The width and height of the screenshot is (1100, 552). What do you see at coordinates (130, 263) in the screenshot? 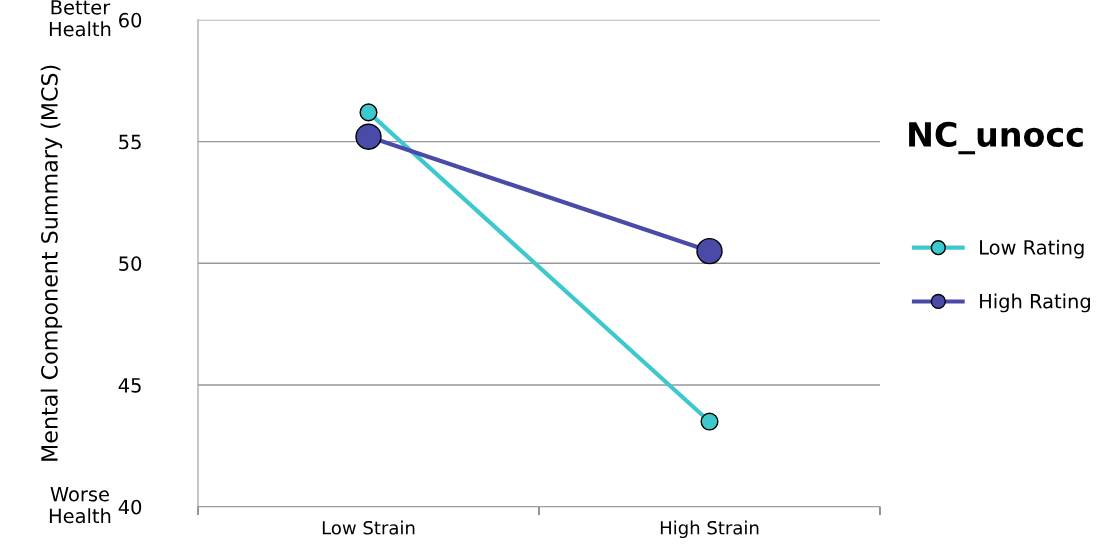
I see `y-tick-label: 50` at bounding box center [130, 263].